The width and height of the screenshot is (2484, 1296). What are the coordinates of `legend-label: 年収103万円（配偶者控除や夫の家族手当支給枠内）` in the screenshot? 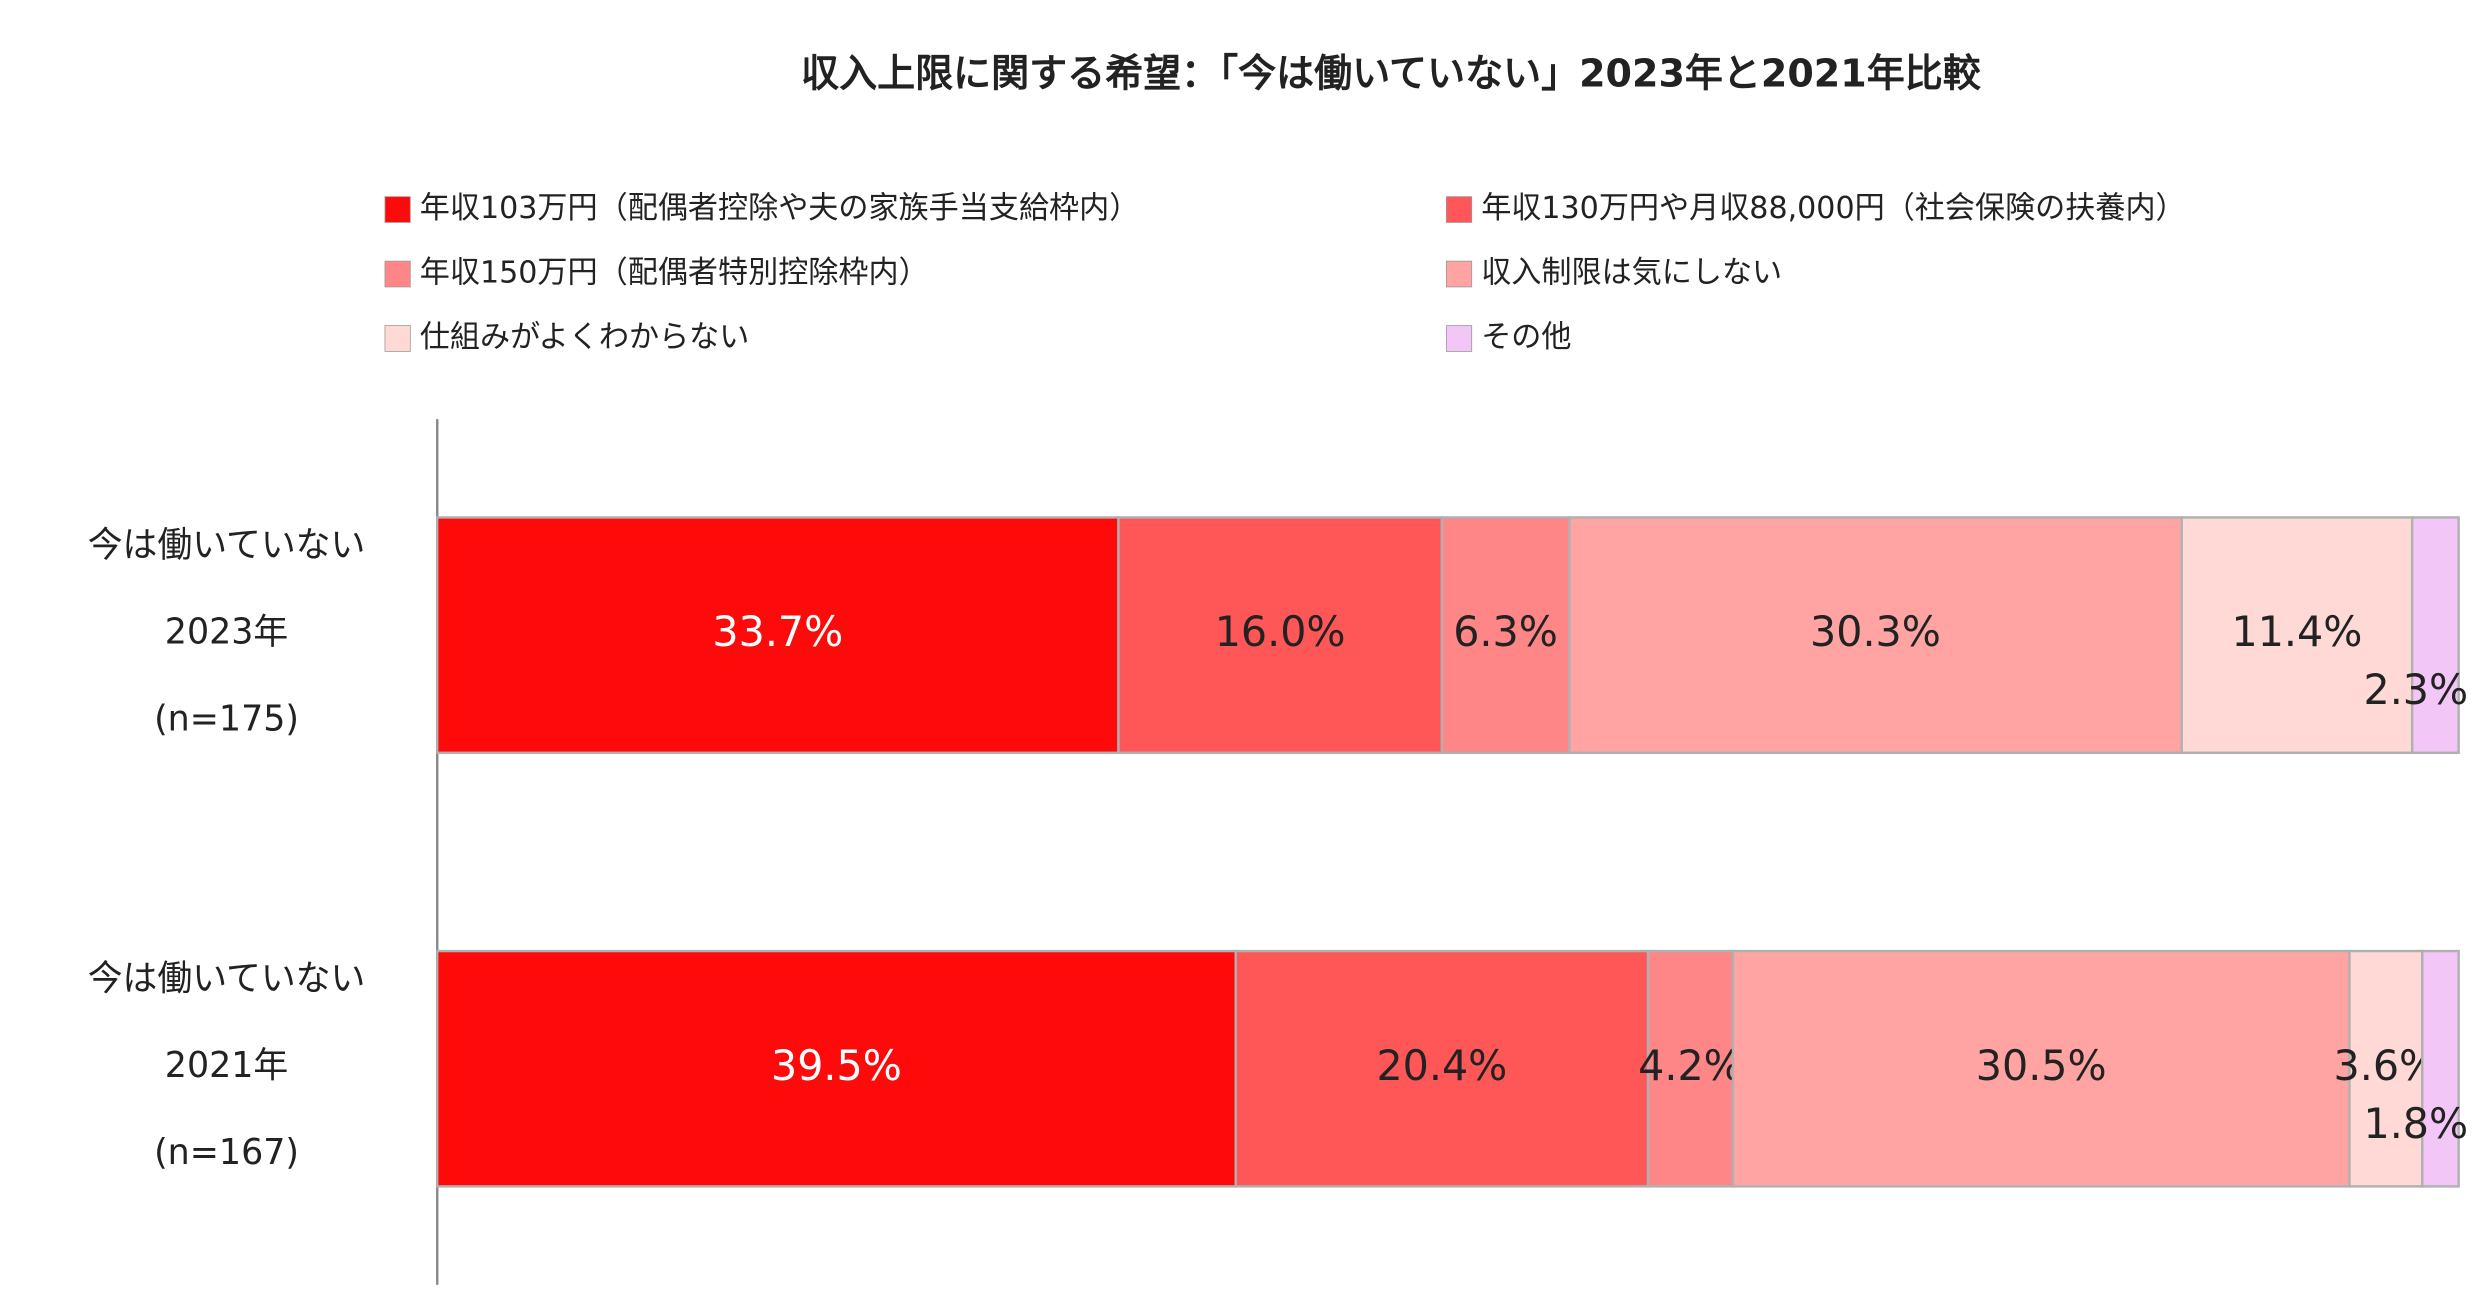 It's located at (780, 208).